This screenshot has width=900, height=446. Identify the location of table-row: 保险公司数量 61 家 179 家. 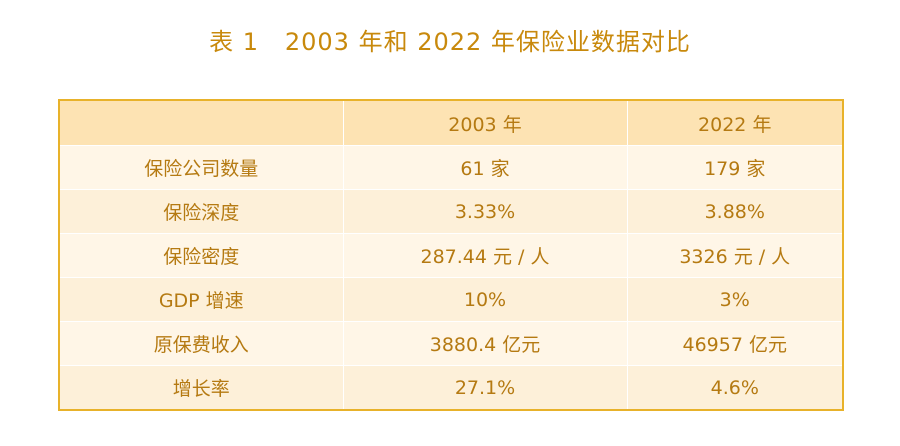
(451, 167).